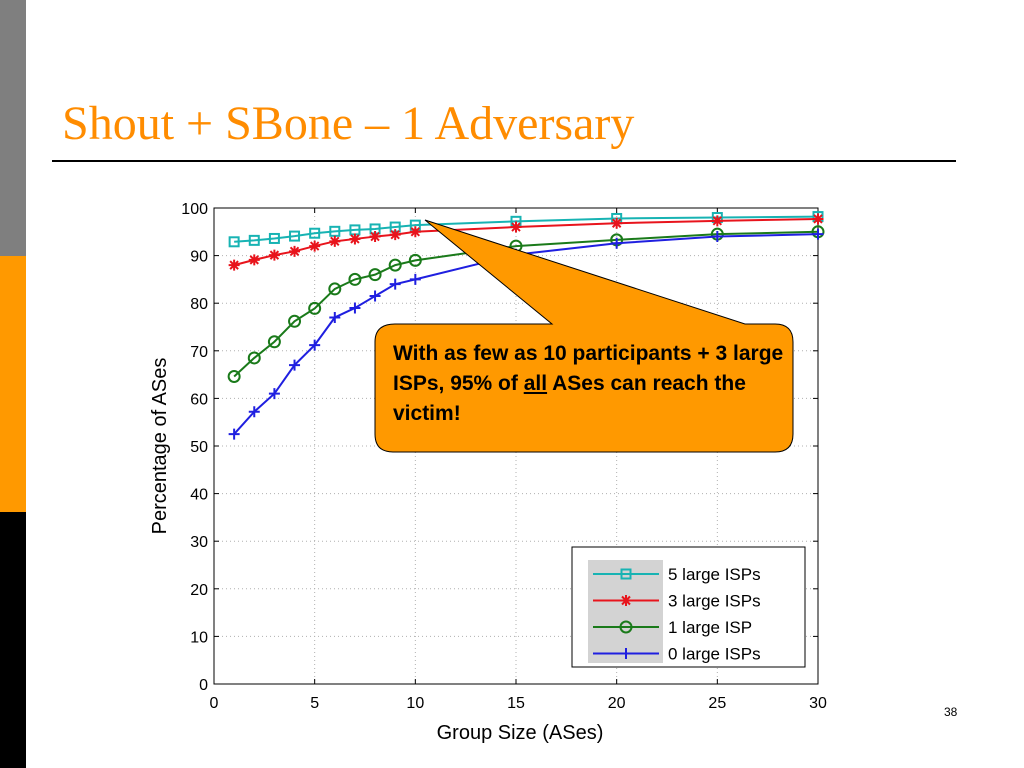  I want to click on legend-label: 1 large ISP, so click(710, 627).